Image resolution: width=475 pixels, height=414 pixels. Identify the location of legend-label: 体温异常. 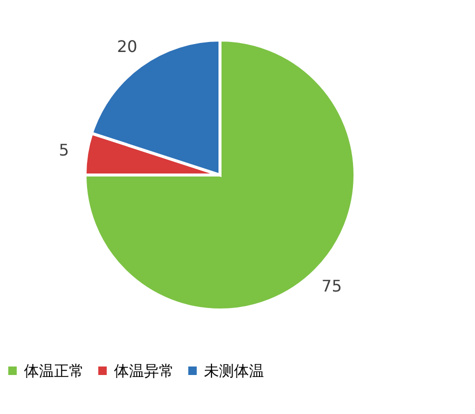
(144, 371).